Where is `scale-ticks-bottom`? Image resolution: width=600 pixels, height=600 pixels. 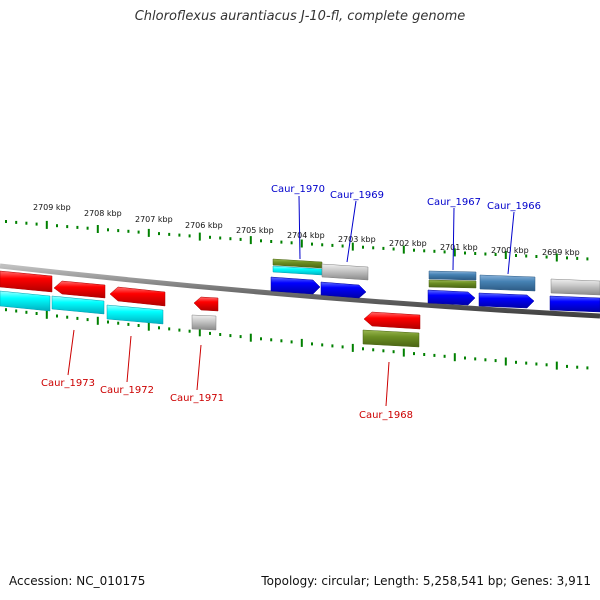
scale-ticks-bottom is located at coordinates (297, 339).